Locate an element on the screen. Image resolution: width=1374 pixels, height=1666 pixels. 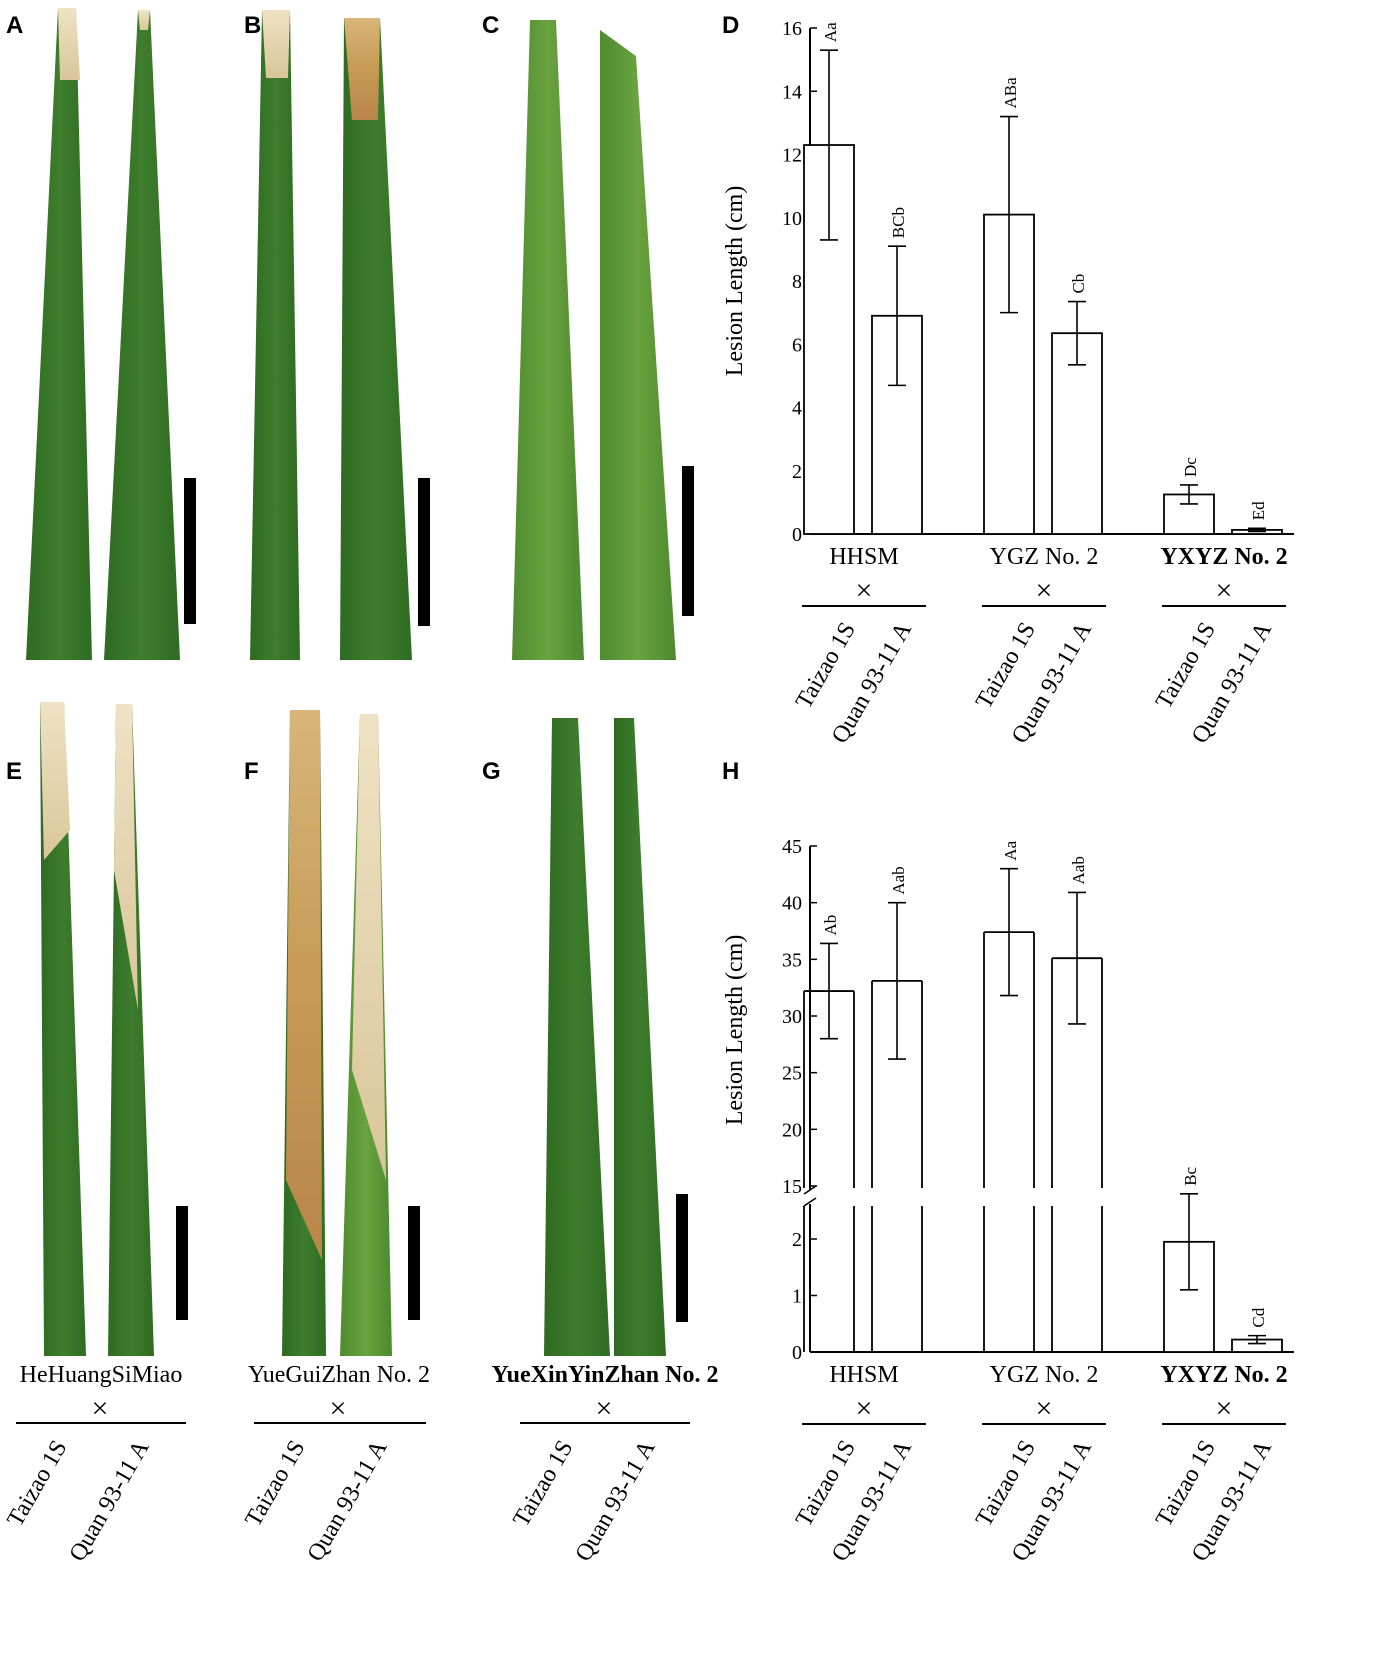
scale-bar-f is located at coordinates (414, 1263).